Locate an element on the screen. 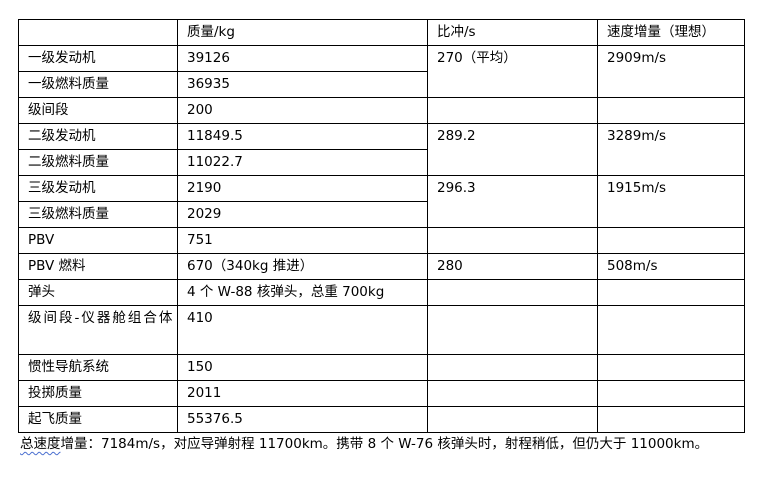 This screenshot has width=765, height=486. table-row: 二级燃料质量 11022.7 is located at coordinates (381, 162).